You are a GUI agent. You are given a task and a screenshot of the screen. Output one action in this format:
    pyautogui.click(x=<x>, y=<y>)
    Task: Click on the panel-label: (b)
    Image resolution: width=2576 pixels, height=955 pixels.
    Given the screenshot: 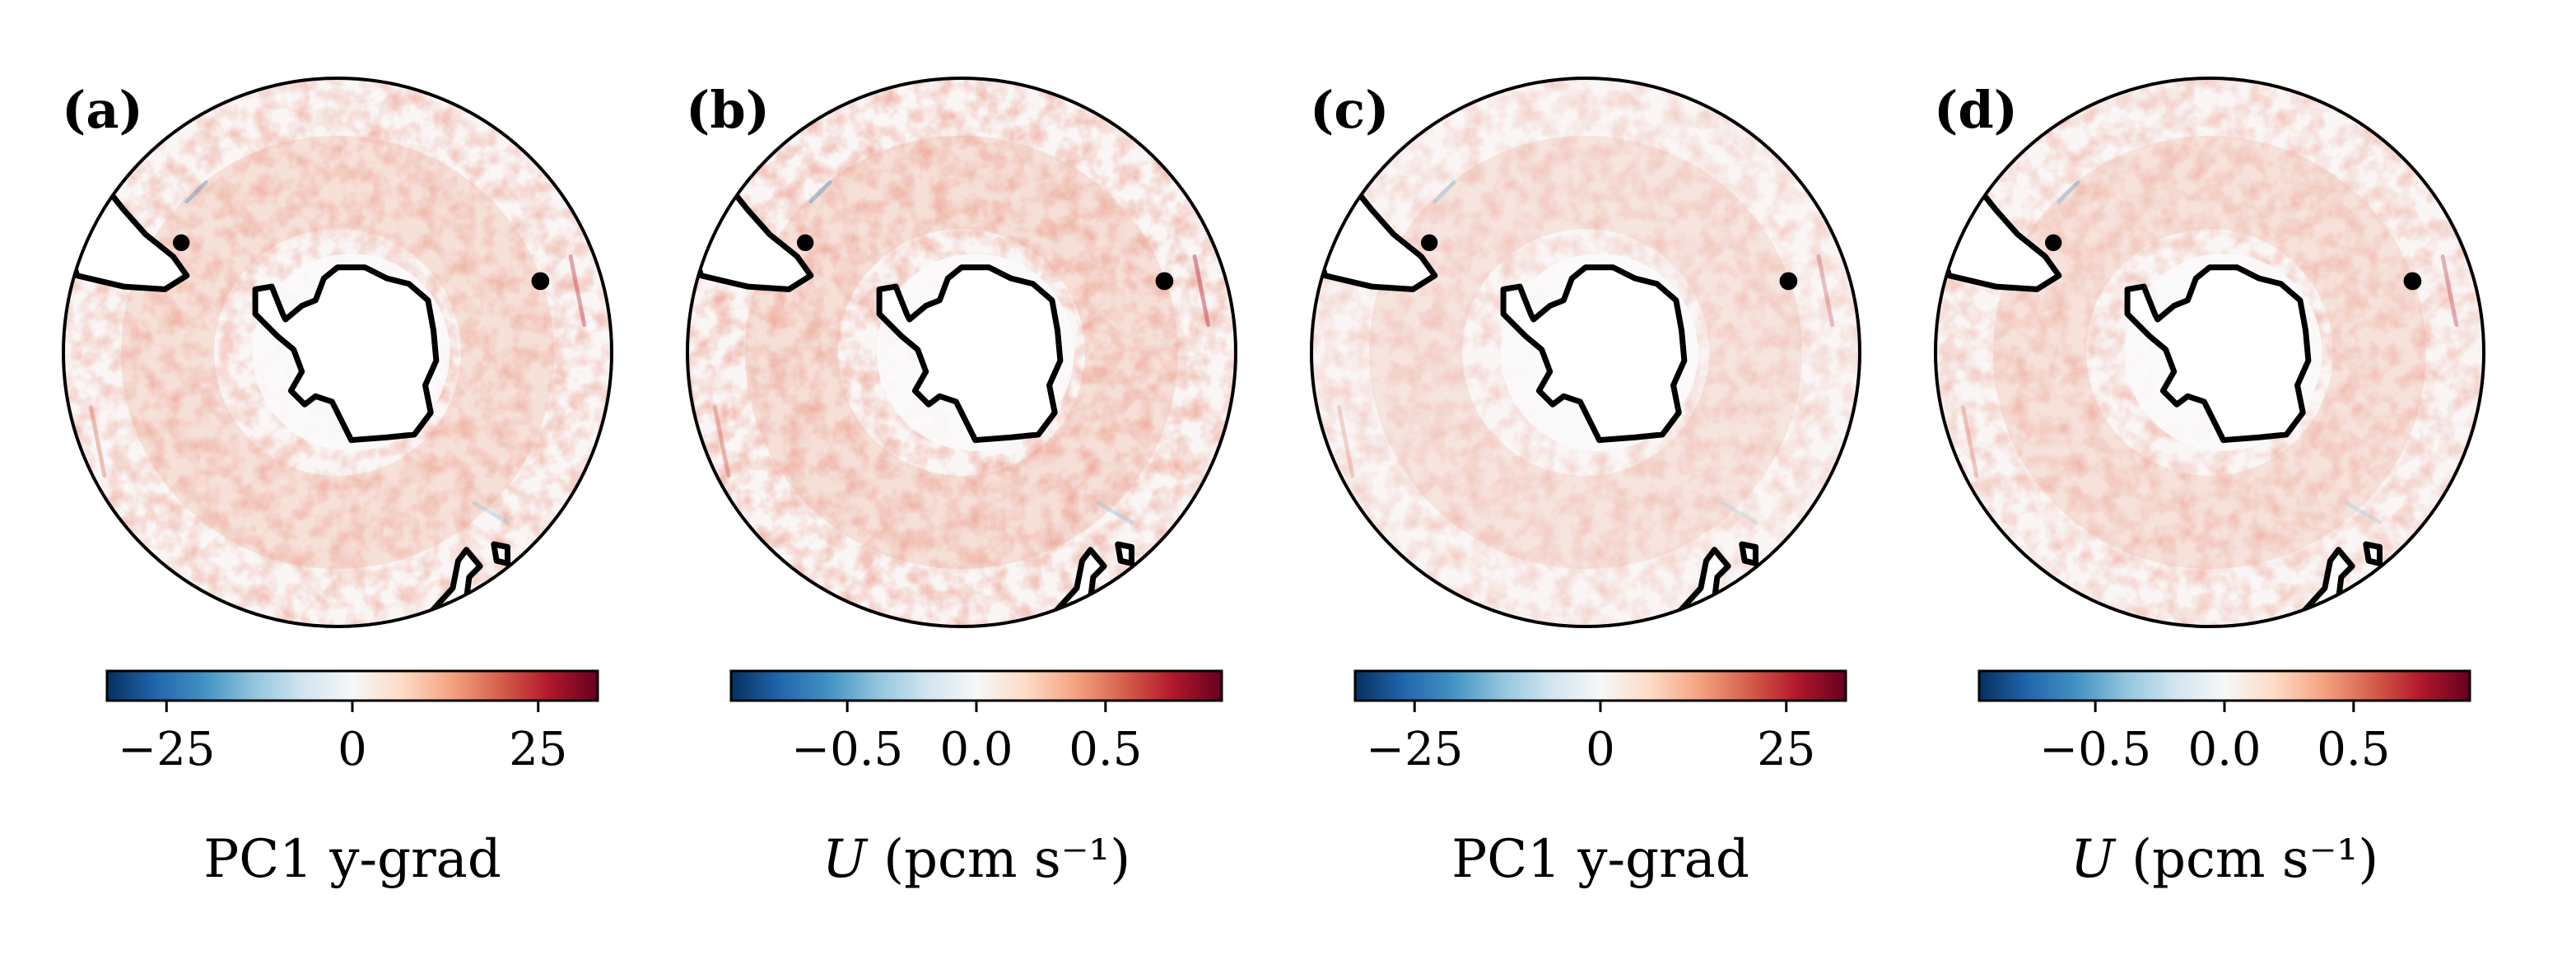 What is the action you would take?
    pyautogui.click(x=728, y=110)
    